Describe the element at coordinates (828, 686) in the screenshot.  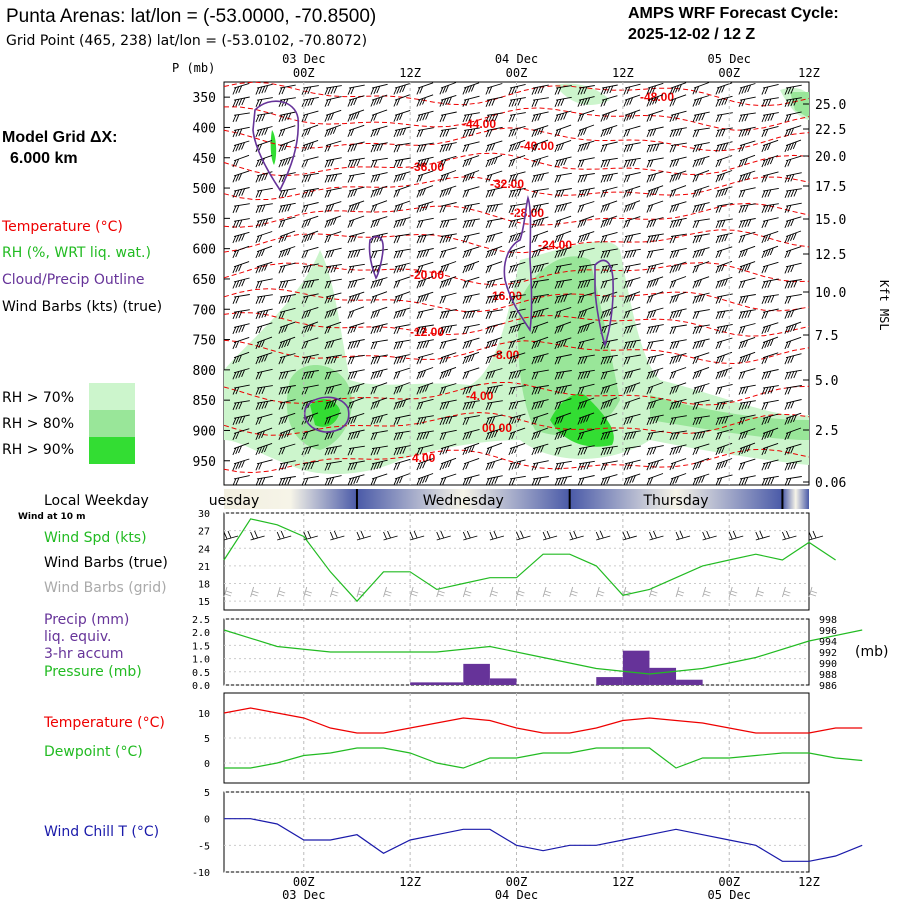
I see `pressure-tick-label: 986` at that location.